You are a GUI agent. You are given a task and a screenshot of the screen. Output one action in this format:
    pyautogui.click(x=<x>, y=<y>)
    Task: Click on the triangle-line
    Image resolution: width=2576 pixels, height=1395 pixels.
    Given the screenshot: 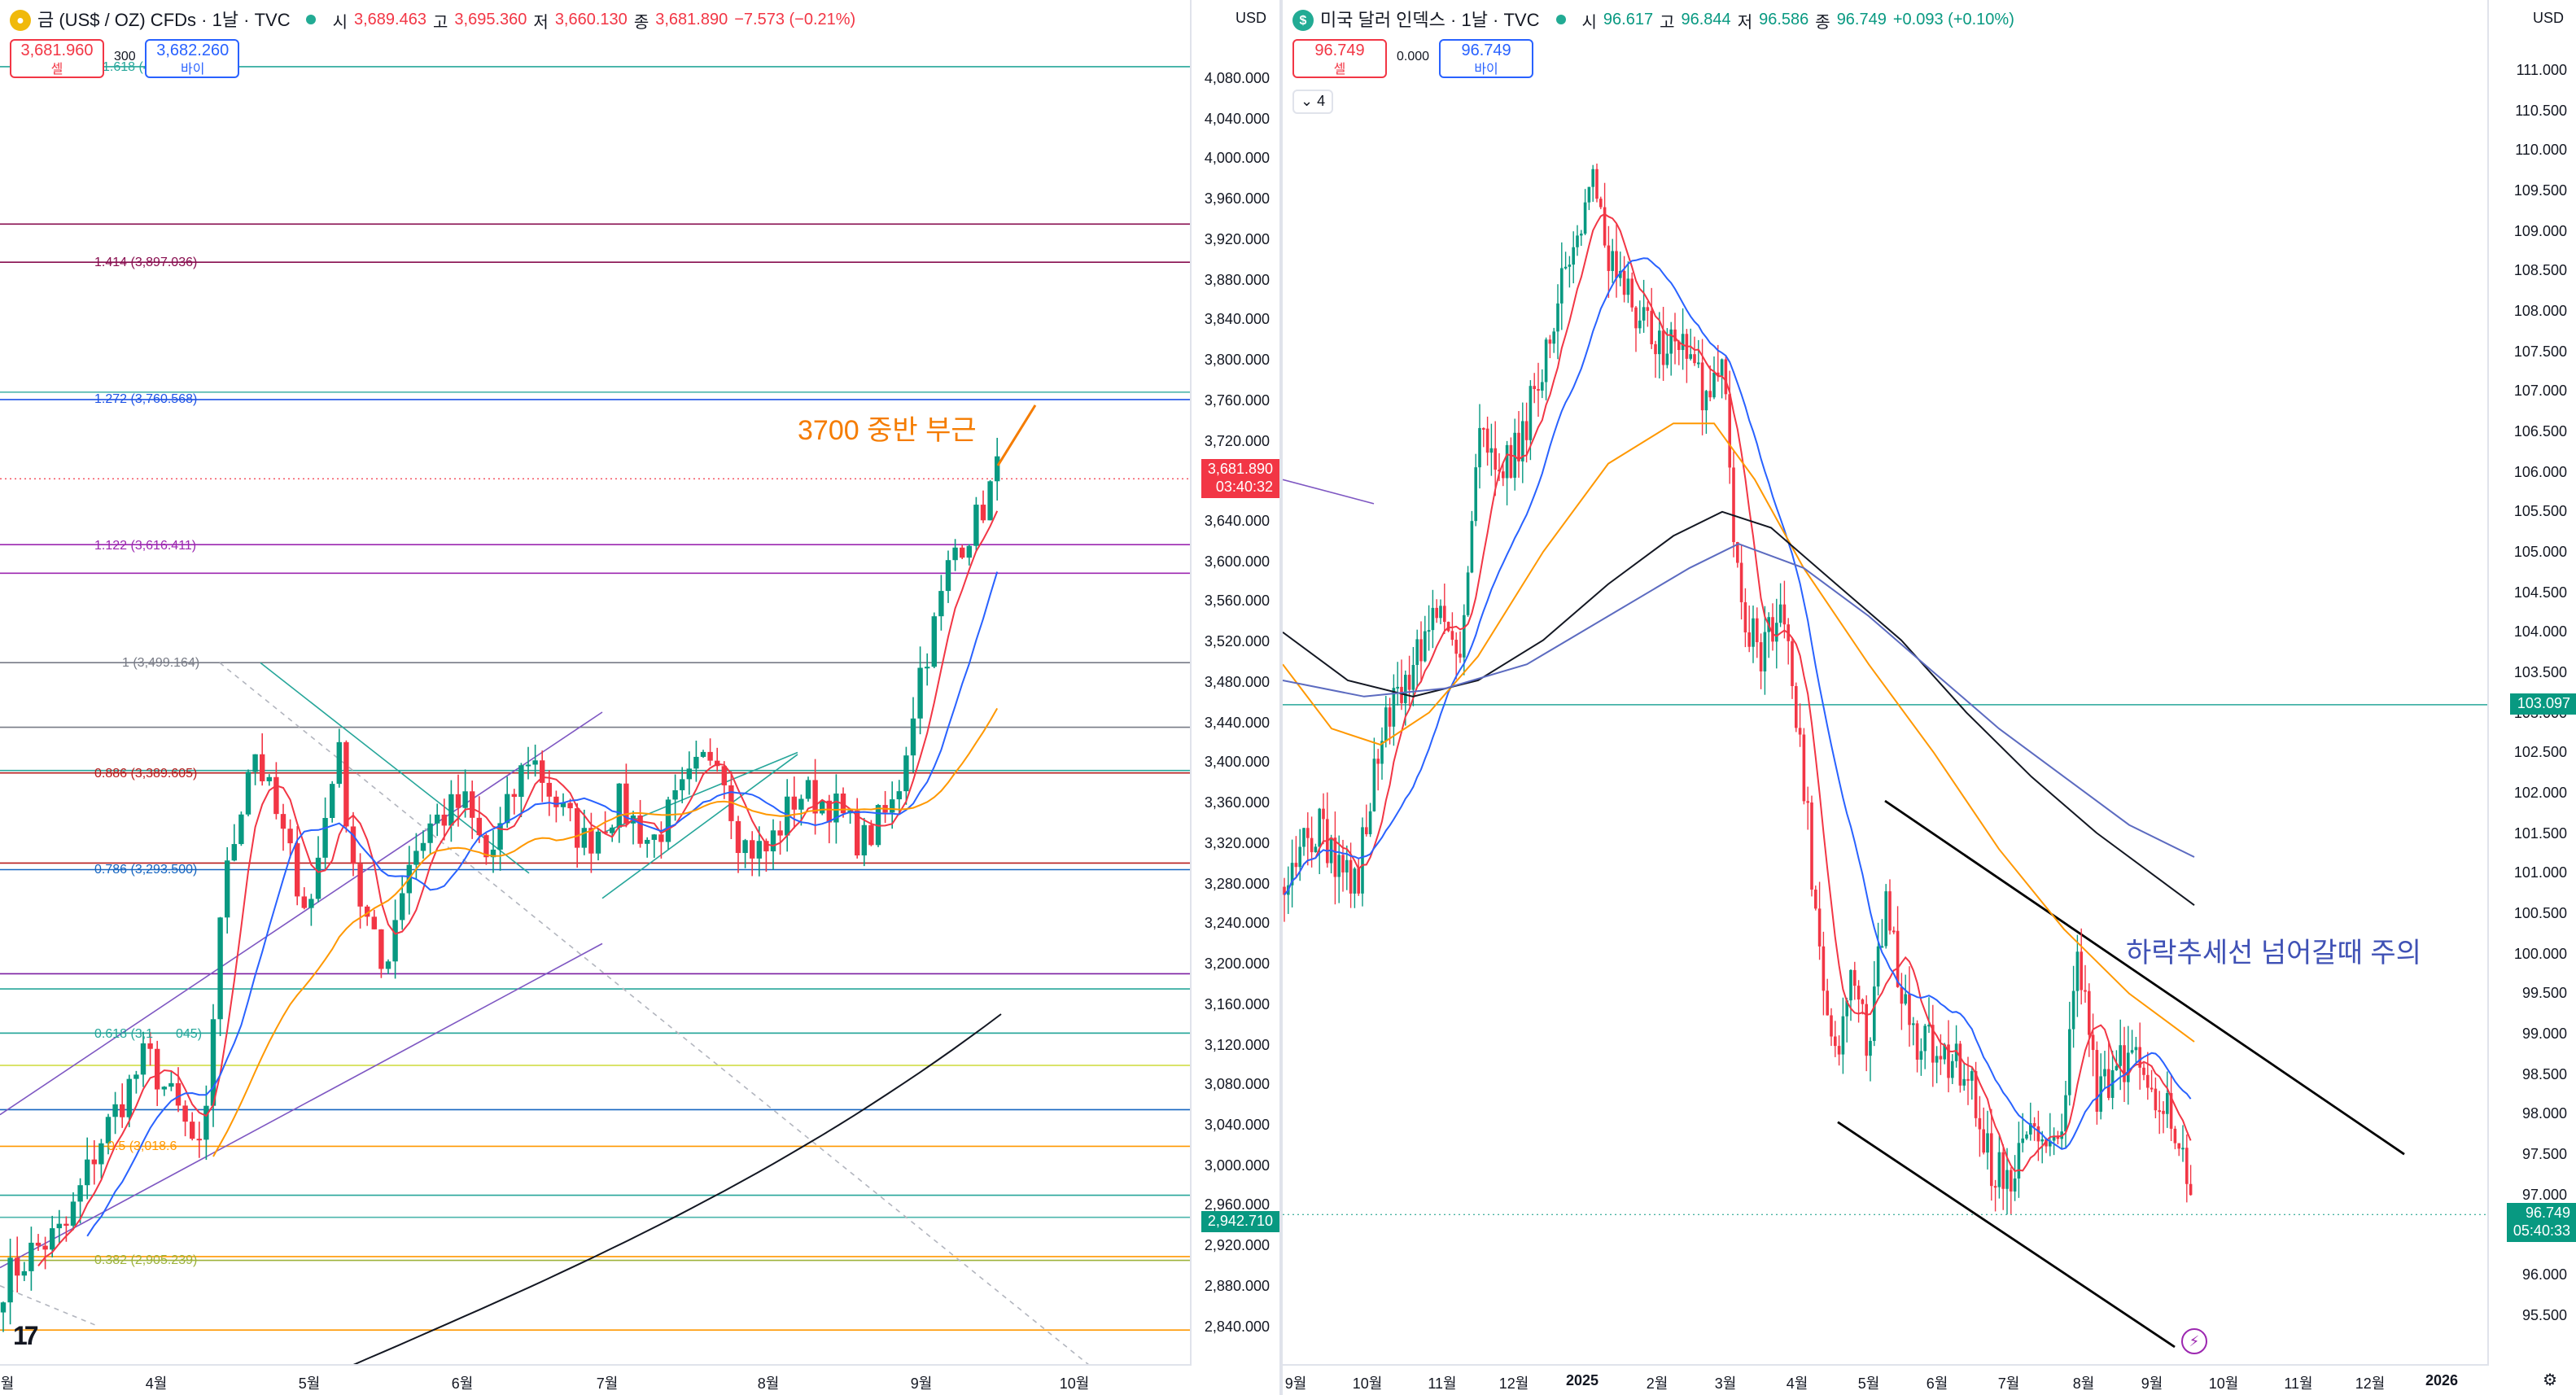 What is the action you would take?
    pyautogui.click(x=699, y=826)
    